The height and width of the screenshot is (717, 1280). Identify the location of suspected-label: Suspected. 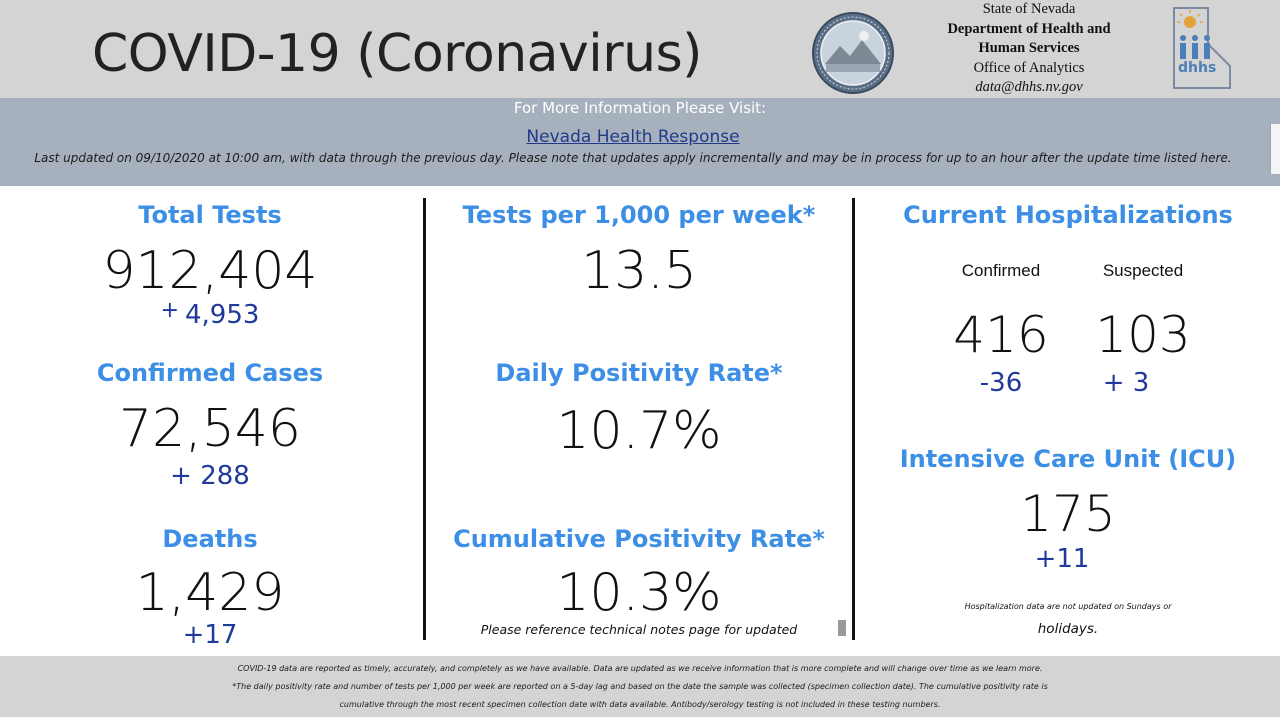
(1143, 270).